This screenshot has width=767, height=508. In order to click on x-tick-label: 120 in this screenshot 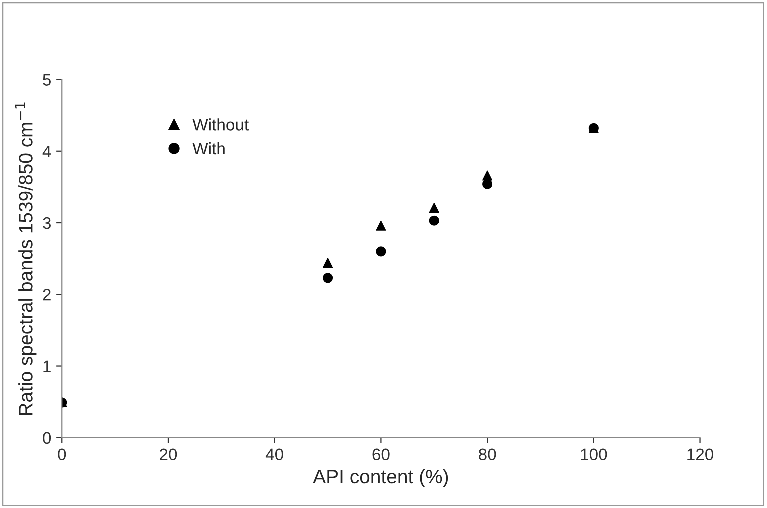, I will do `click(701, 454)`.